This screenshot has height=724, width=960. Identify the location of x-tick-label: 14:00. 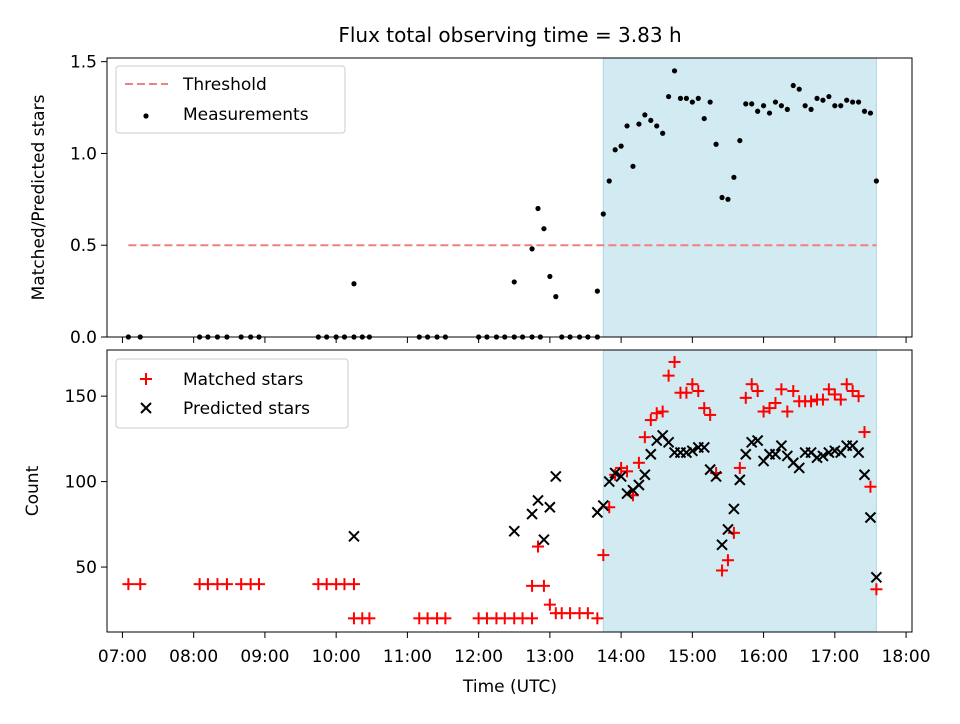
(621, 657).